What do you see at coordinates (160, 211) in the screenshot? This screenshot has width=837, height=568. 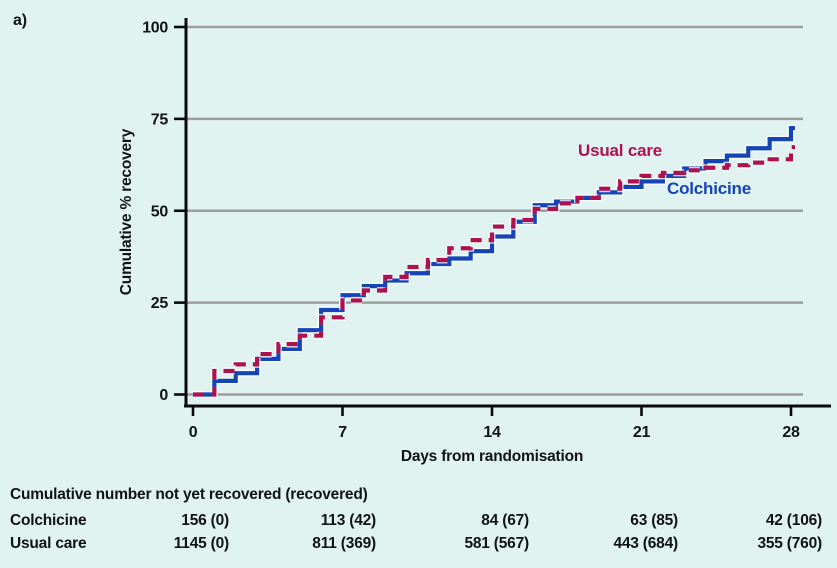 I see `y-tick-label: 50` at bounding box center [160, 211].